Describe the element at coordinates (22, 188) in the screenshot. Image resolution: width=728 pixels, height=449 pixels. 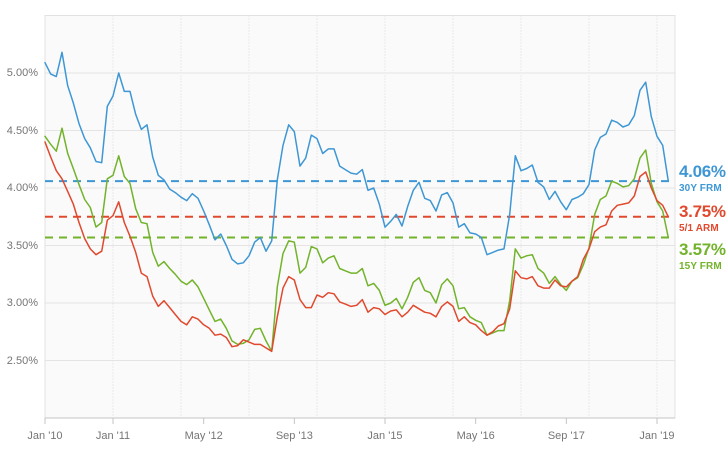
I see `y-axis-label-4-00-: 4.00%` at that location.